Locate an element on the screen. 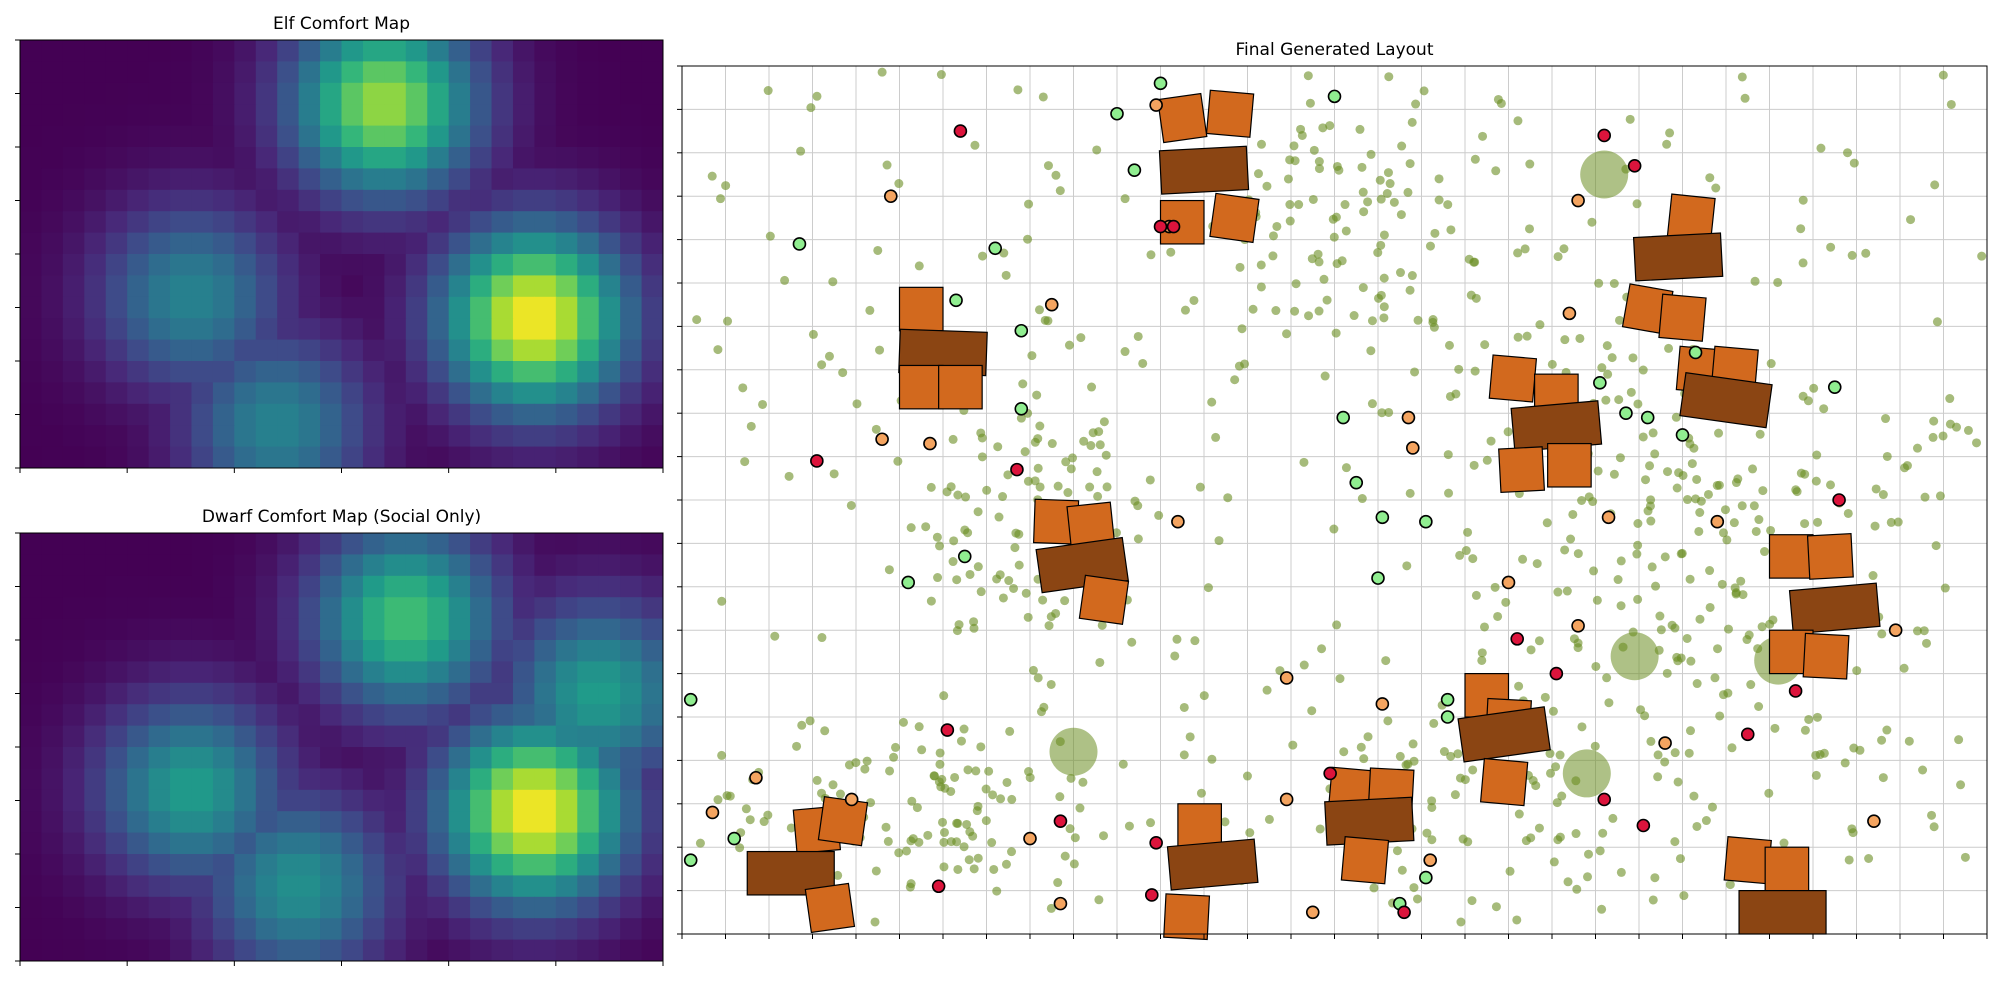 The height and width of the screenshot is (1000, 2000). house-building is located at coordinates (1747, 860).